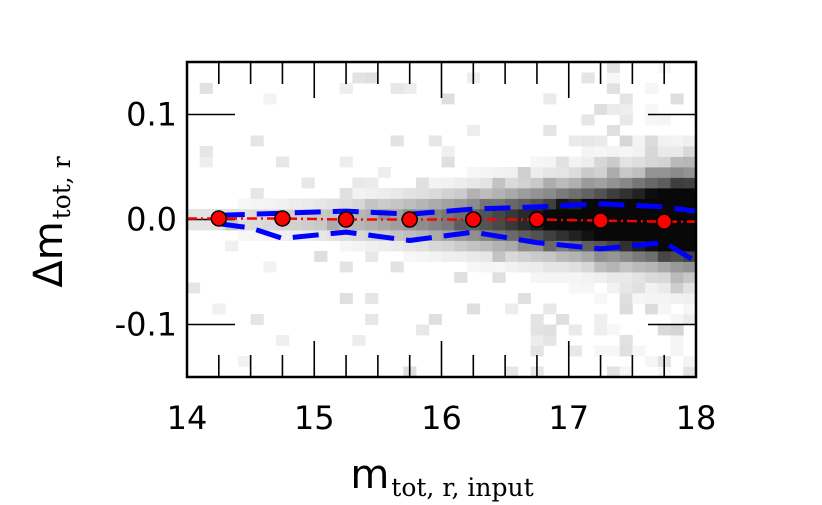  What do you see at coordinates (369, 475) in the screenshot?
I see `x-axis-label-main: m` at bounding box center [369, 475].